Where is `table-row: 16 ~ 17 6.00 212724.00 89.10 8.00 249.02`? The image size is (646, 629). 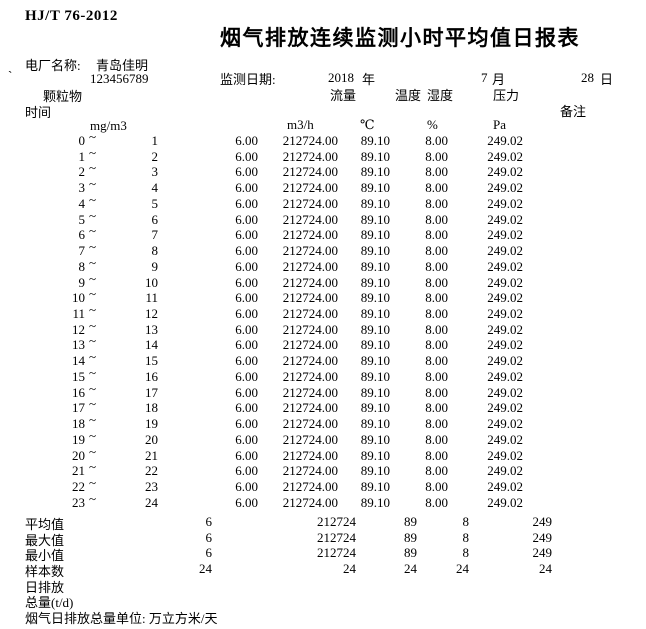
table-row: 16 ~ 17 6.00 212724.00 89.10 8.00 249.02 is located at coordinates (323, 391).